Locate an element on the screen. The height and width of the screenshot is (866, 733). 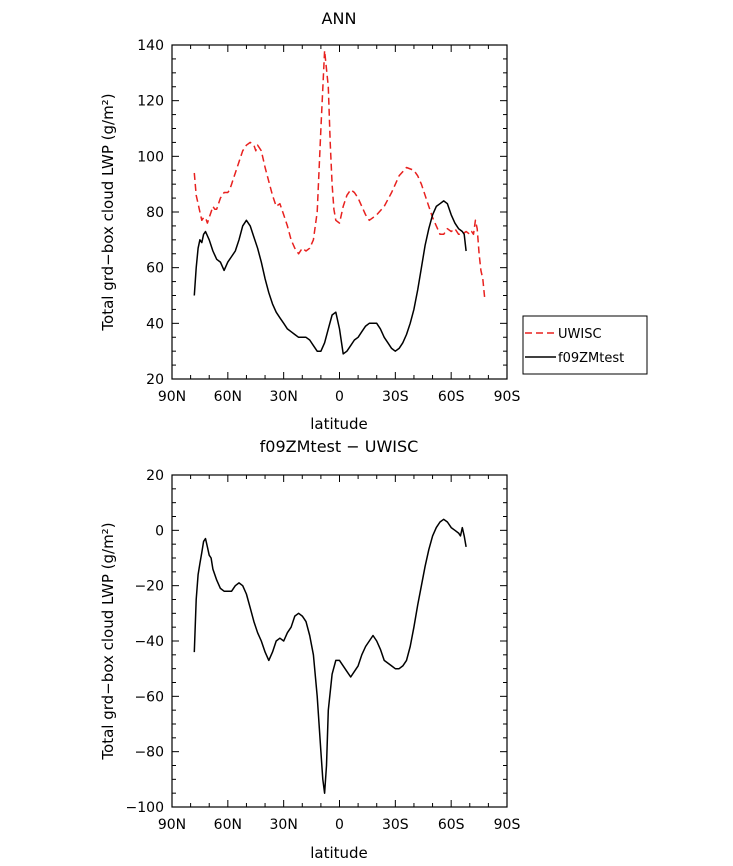
series-line-f09zmtest is located at coordinates (330, 277).